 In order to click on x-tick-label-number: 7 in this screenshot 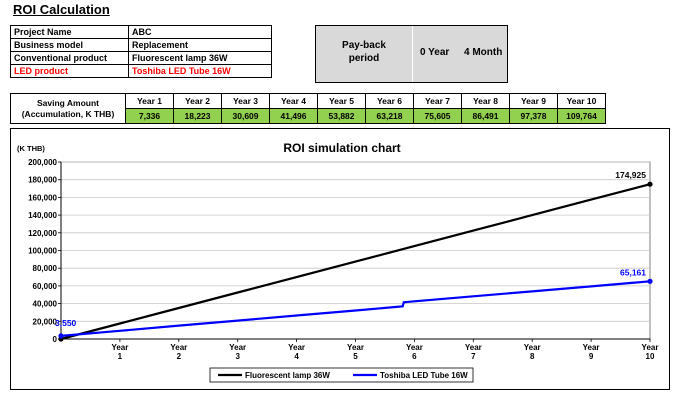, I will do `click(473, 356)`.